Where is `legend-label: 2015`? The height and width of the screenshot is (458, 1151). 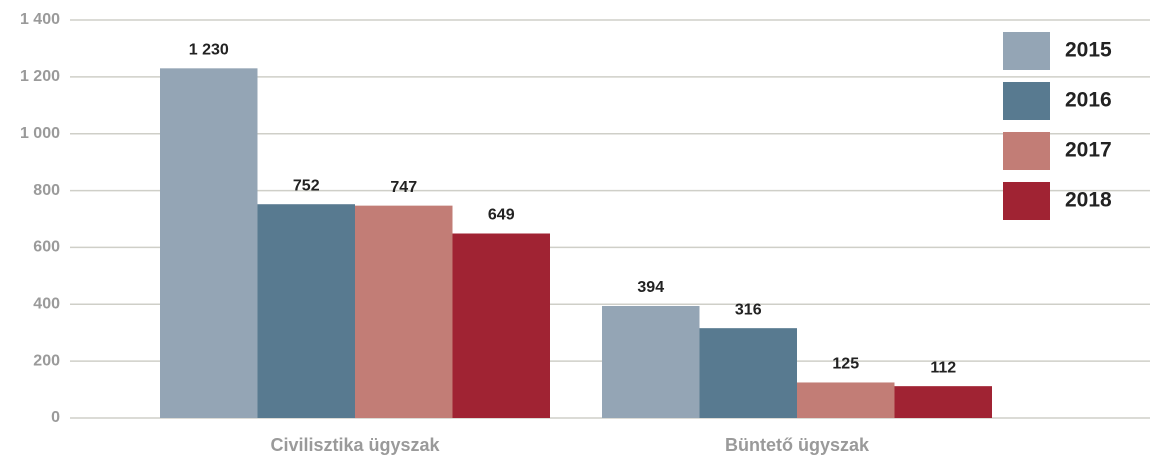
legend-label: 2015 is located at coordinates (1088, 50).